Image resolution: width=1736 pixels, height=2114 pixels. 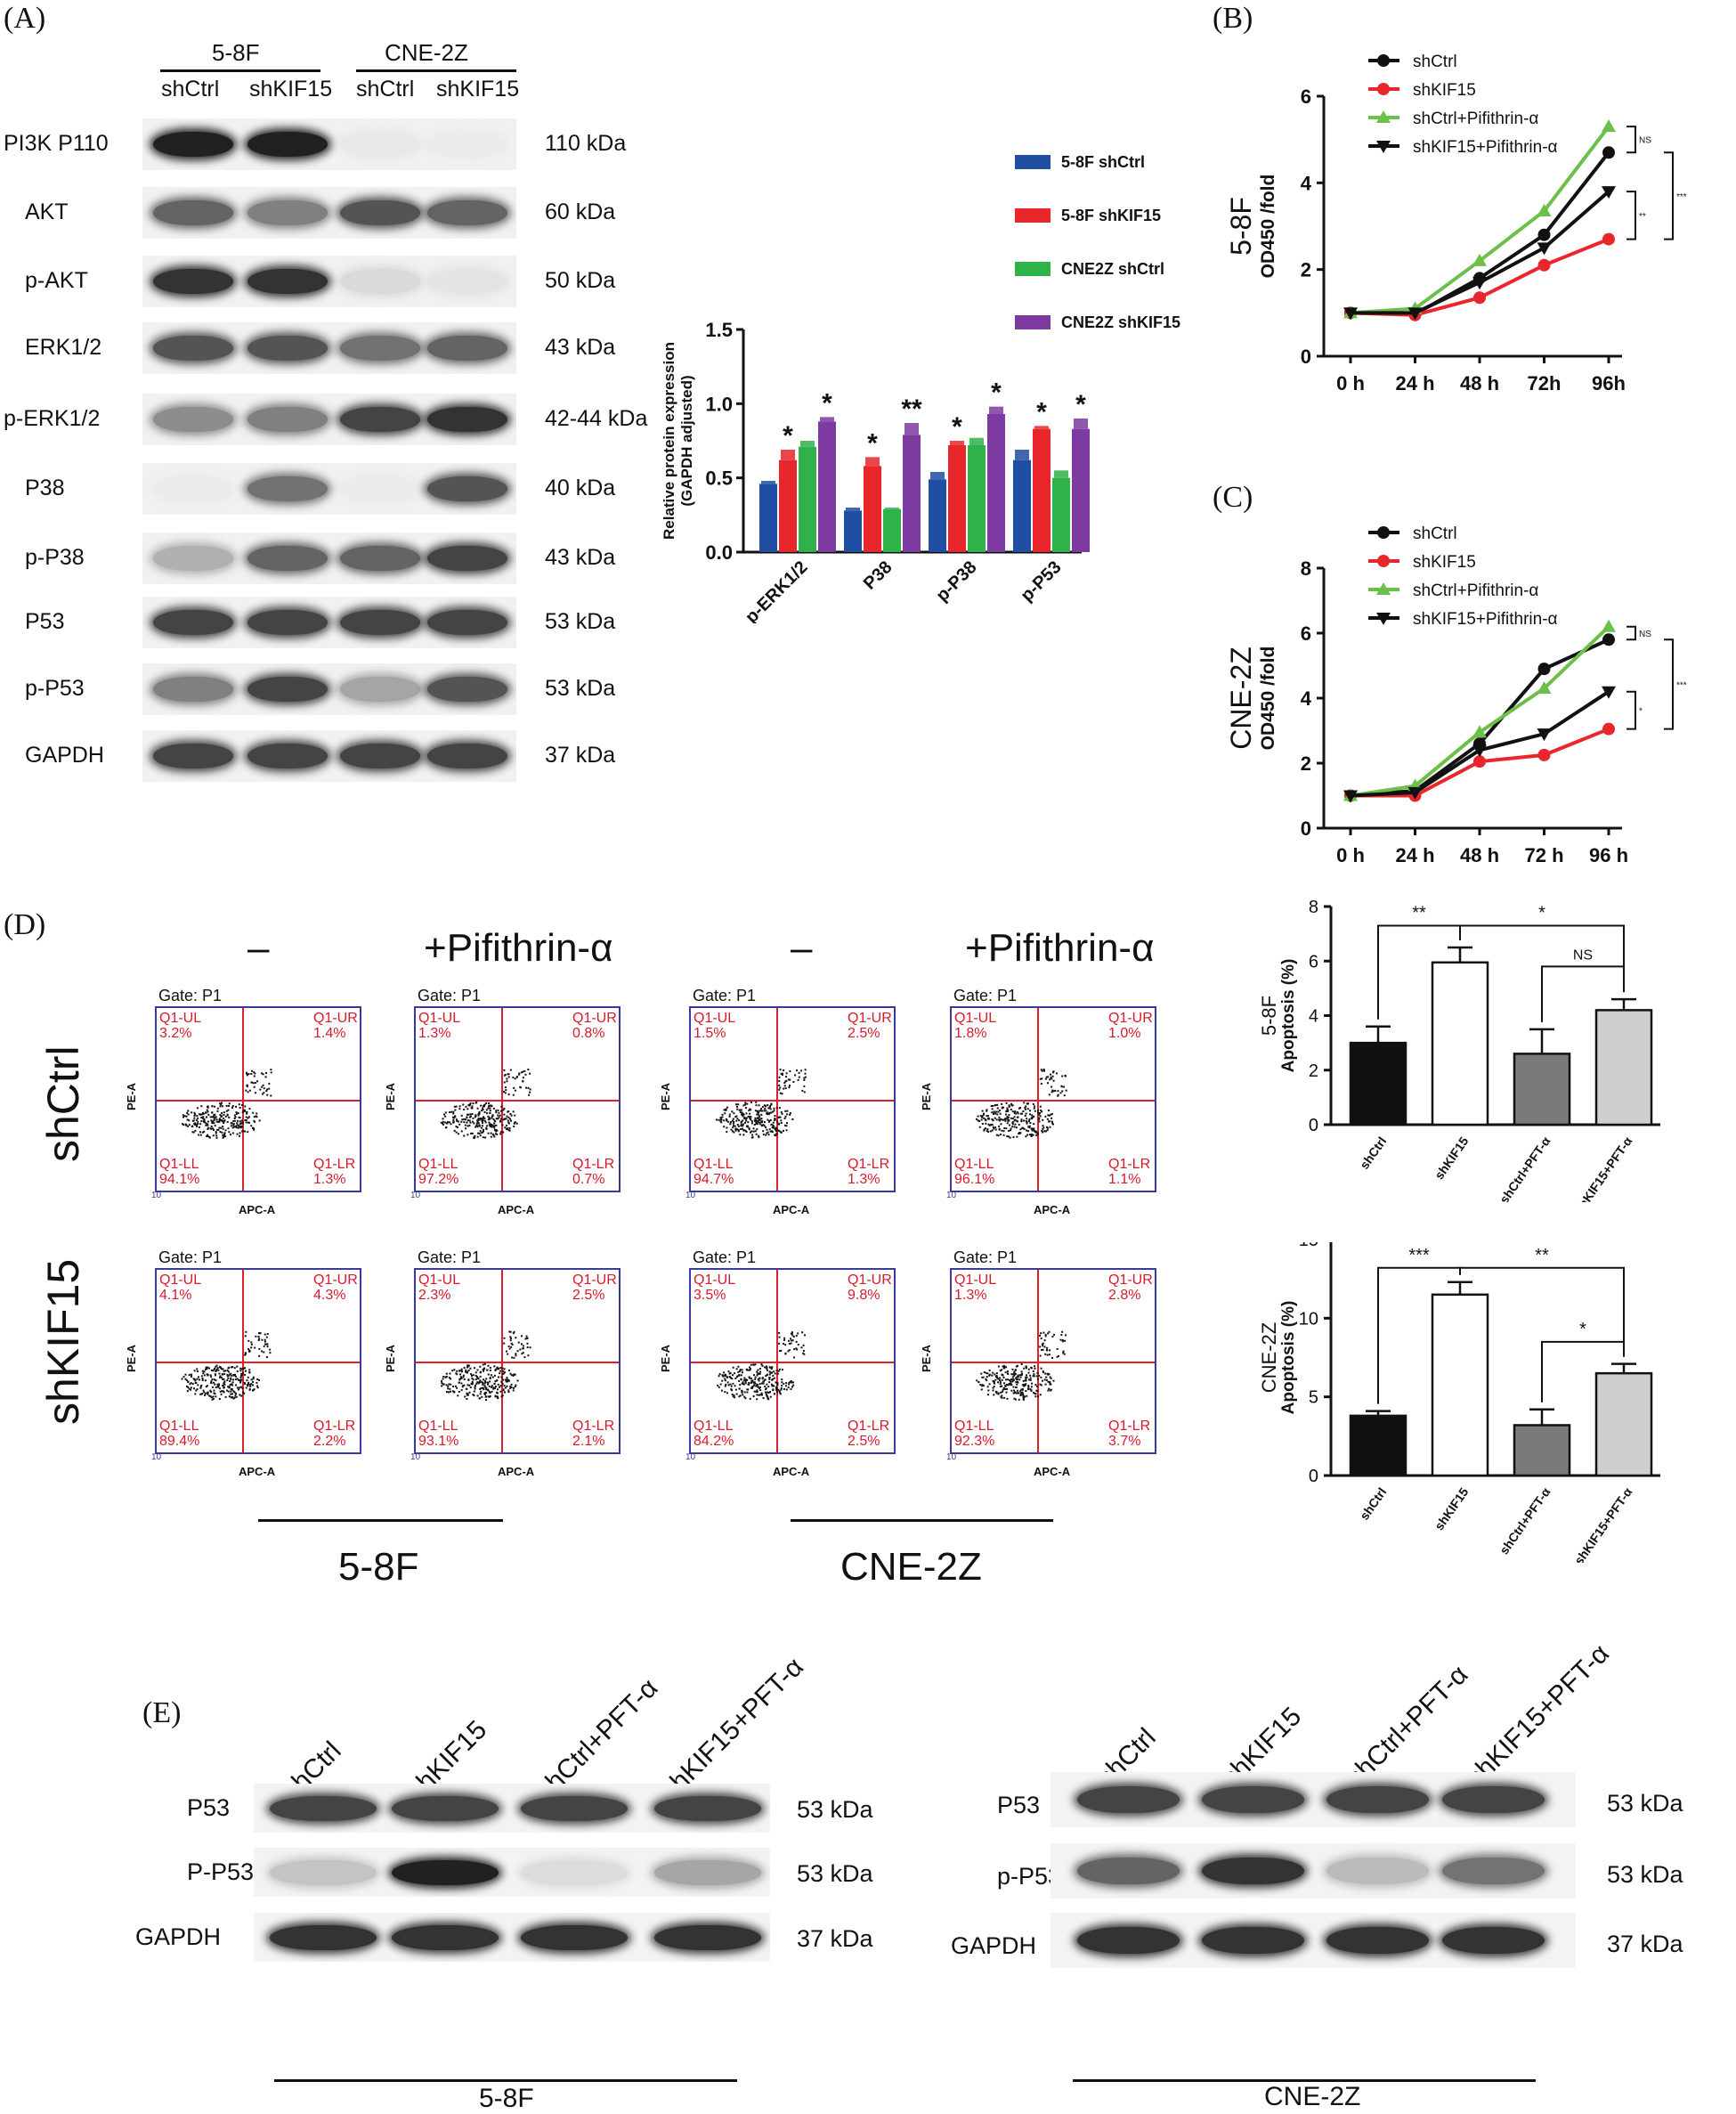 I want to click on significance-label: ***, so click(x=1681, y=197).